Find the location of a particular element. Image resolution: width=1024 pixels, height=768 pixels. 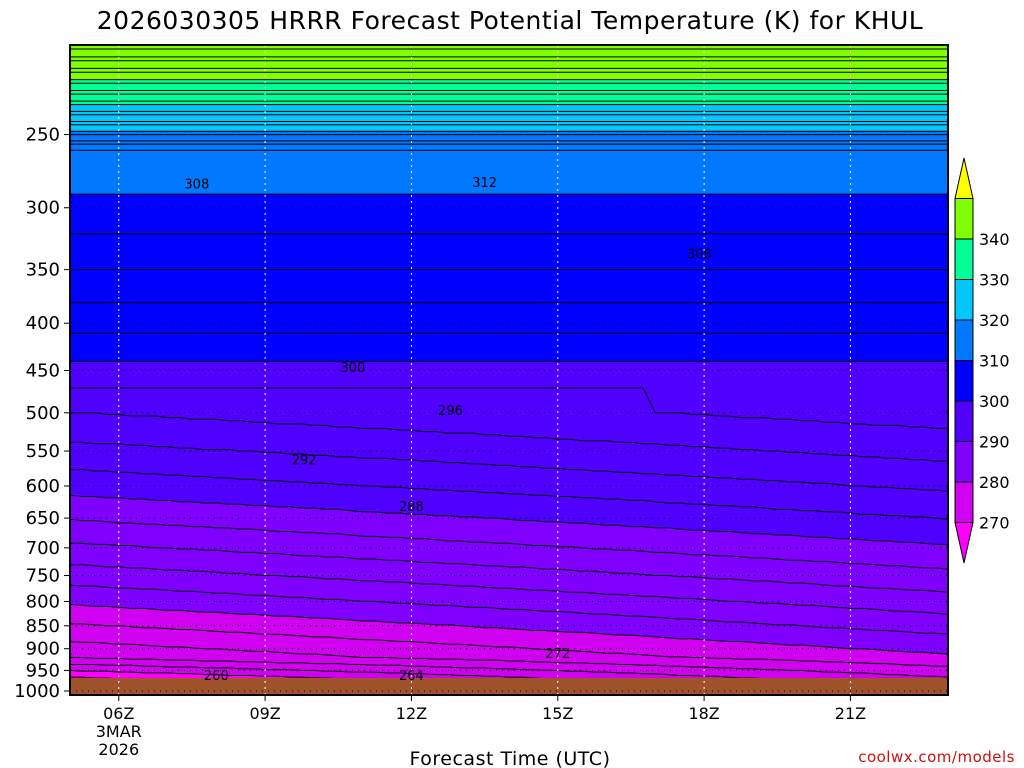

y-tick-label: 800 is located at coordinates (43, 601).